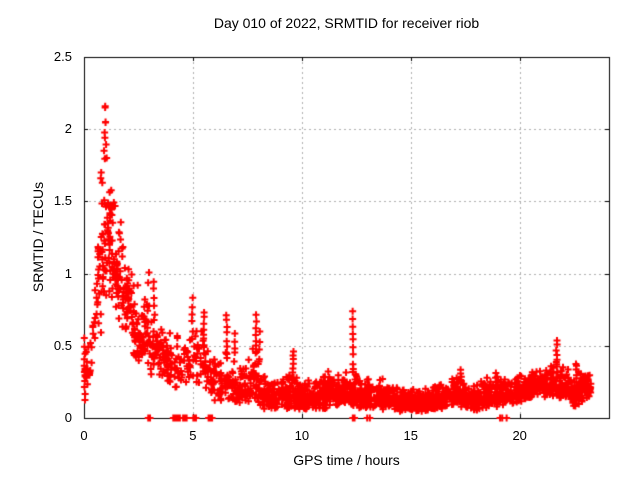 The width and height of the screenshot is (640, 480). What do you see at coordinates (410, 435) in the screenshot?
I see `x-tick-label: 15` at bounding box center [410, 435].